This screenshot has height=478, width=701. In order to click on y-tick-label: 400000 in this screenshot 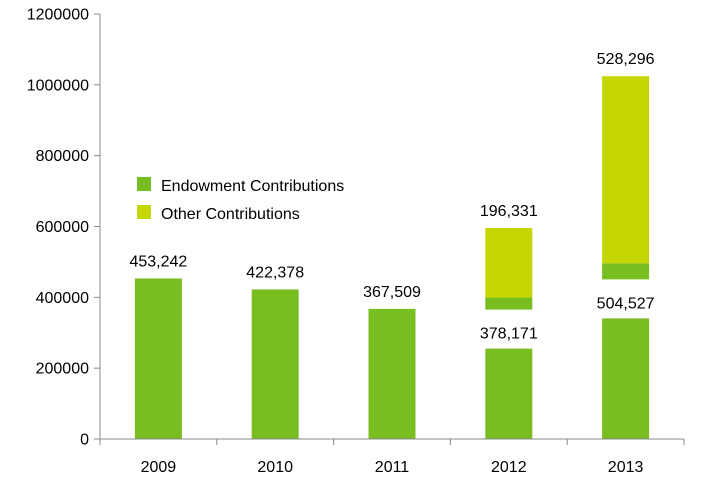, I will do `click(62, 298)`.